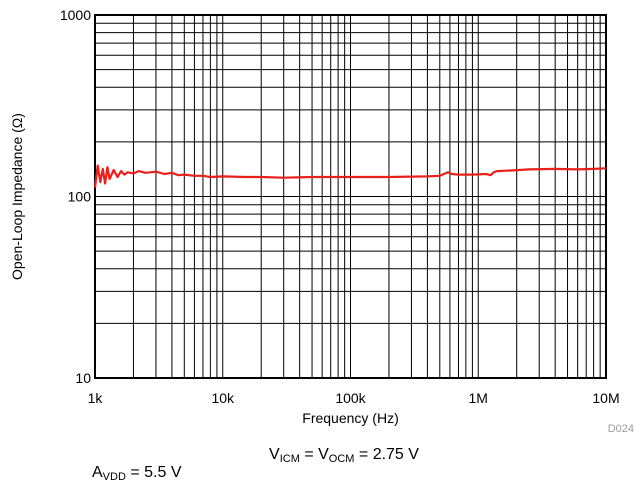 This screenshot has height=497, width=642. What do you see at coordinates (289, 459) in the screenshot?
I see `vicm-subscript: ICM` at bounding box center [289, 459].